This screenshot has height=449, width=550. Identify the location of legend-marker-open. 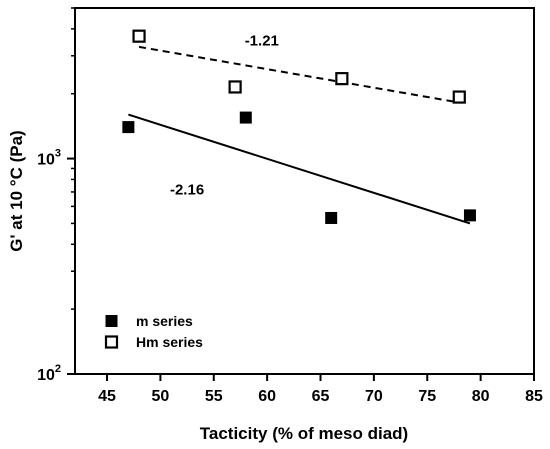
(111, 342).